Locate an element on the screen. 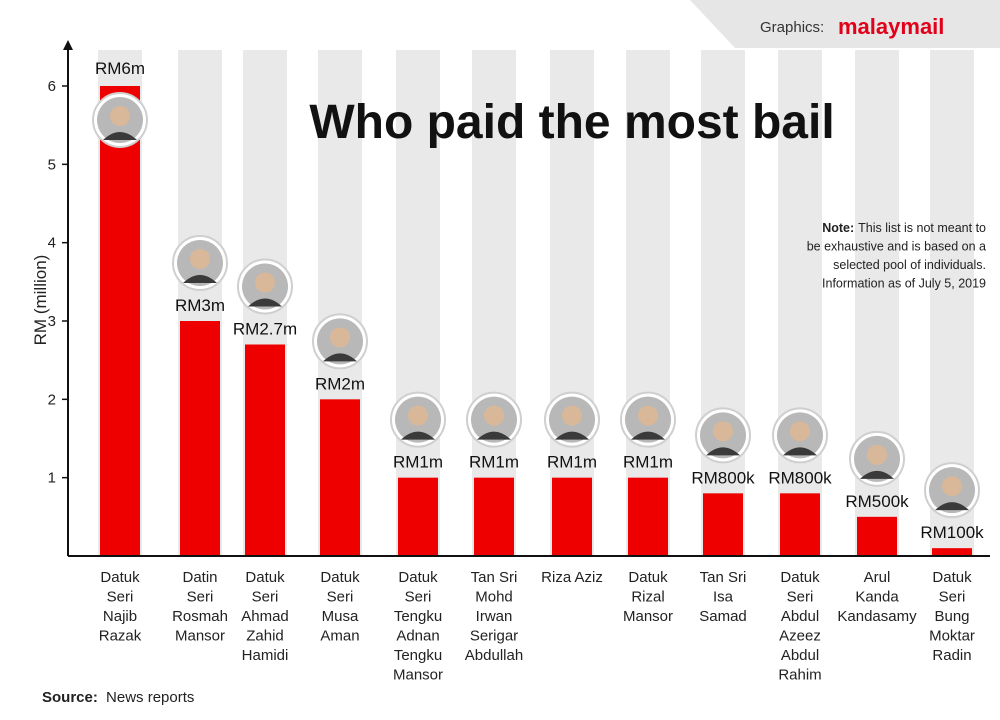  y-tick-label: 1 is located at coordinates (52, 478).